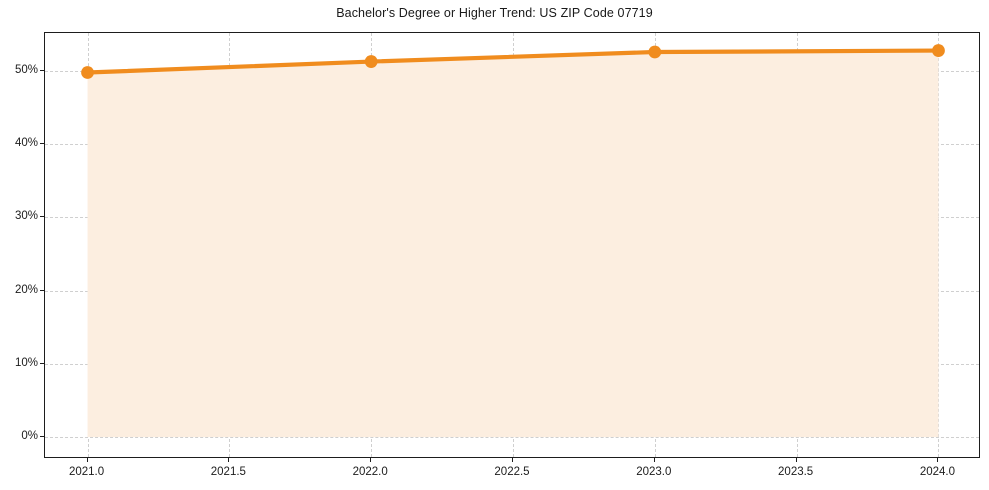  I want to click on y-axis-tick-labels: 0% 10% 20% 30% 40% 50%, so click(19, 245).